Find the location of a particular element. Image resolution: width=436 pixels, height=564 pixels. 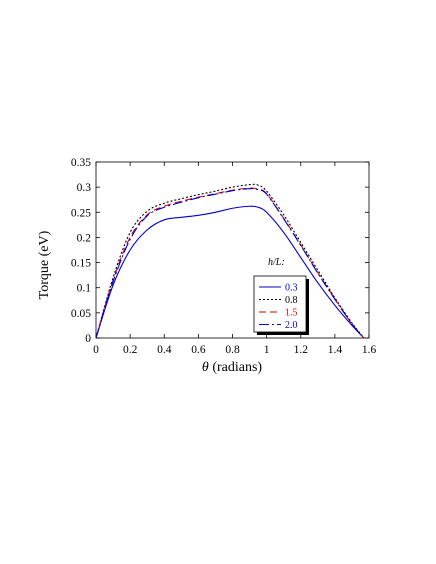

legend-label: 0.3 is located at coordinates (291, 288).